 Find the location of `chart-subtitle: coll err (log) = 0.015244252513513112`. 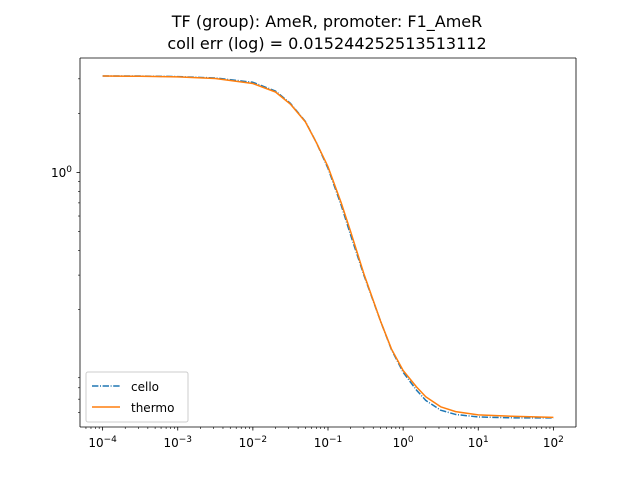

chart-subtitle: coll err (log) = 0.015244252513513112 is located at coordinates (326, 43).